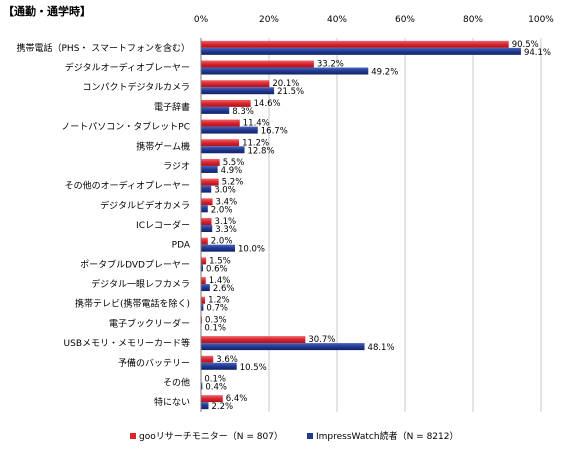  Describe the element at coordinates (220, 281) in the screenshot. I see `data-label: 1.4%` at that location.